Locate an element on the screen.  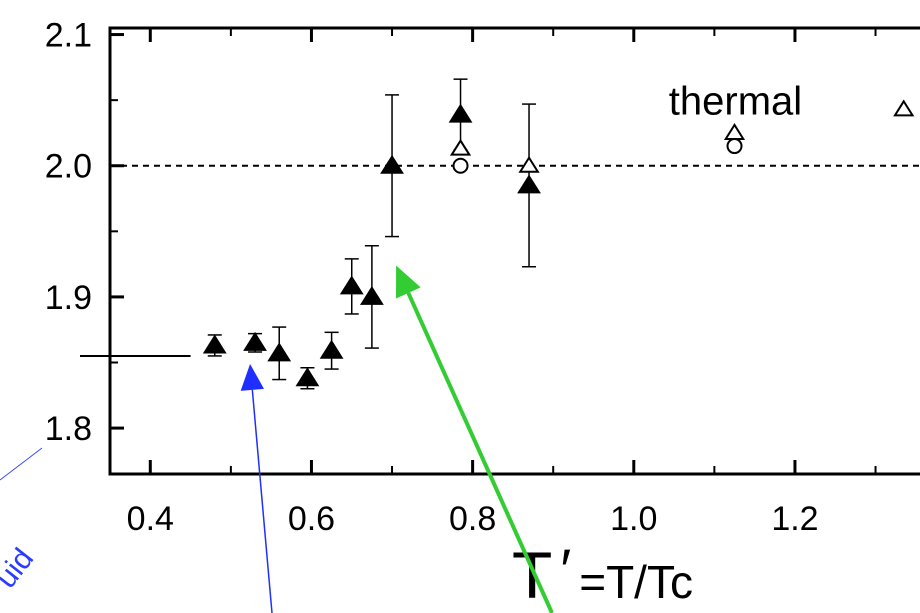
blue-arrow-shaft is located at coordinates (262, 501).